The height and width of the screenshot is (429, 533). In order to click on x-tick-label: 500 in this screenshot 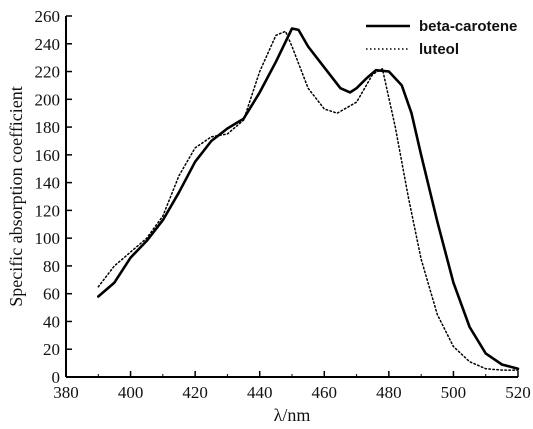, I will do `click(454, 392)`.